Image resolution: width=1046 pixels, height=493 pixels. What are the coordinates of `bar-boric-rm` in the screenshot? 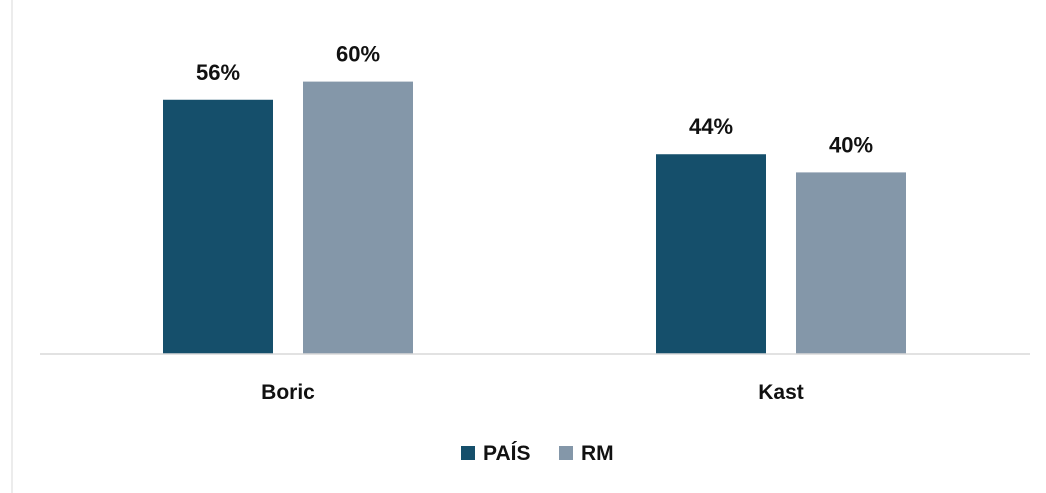 It's located at (358, 217).